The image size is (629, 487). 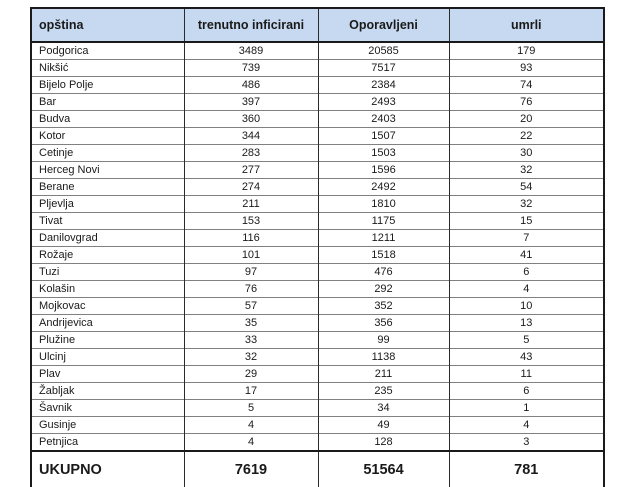 I want to click on table-row: Gusinje 4 49 4, so click(x=317, y=425).